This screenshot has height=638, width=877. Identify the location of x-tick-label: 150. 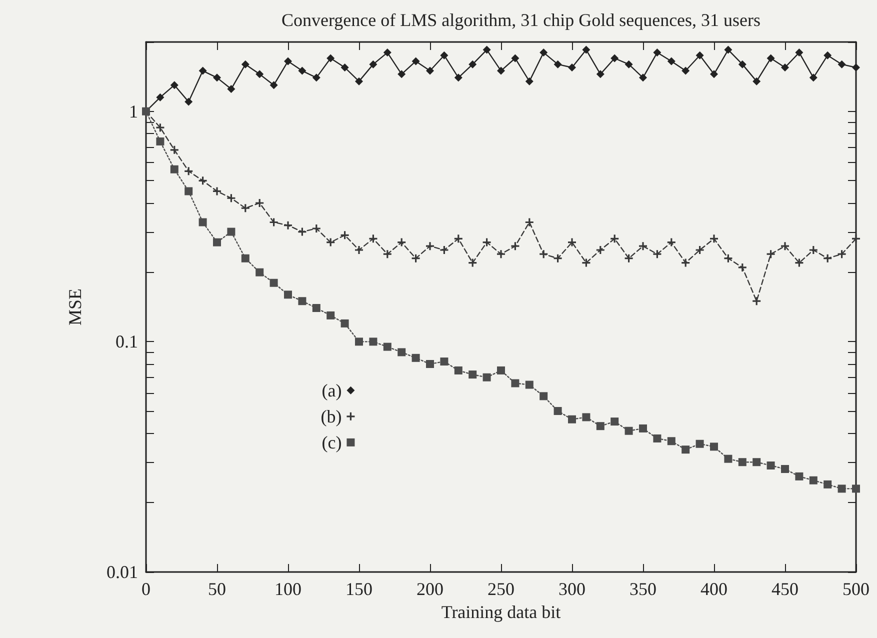
(359, 589).